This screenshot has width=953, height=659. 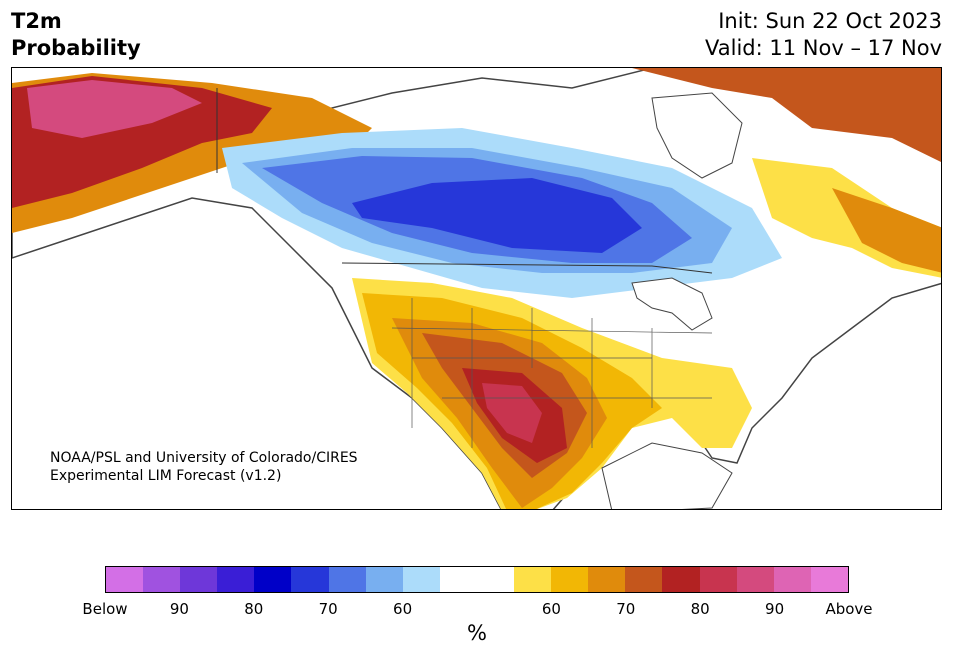 I want to click on credit-line-2: Experimental LIM Forecast (v1.2), so click(x=166, y=476).